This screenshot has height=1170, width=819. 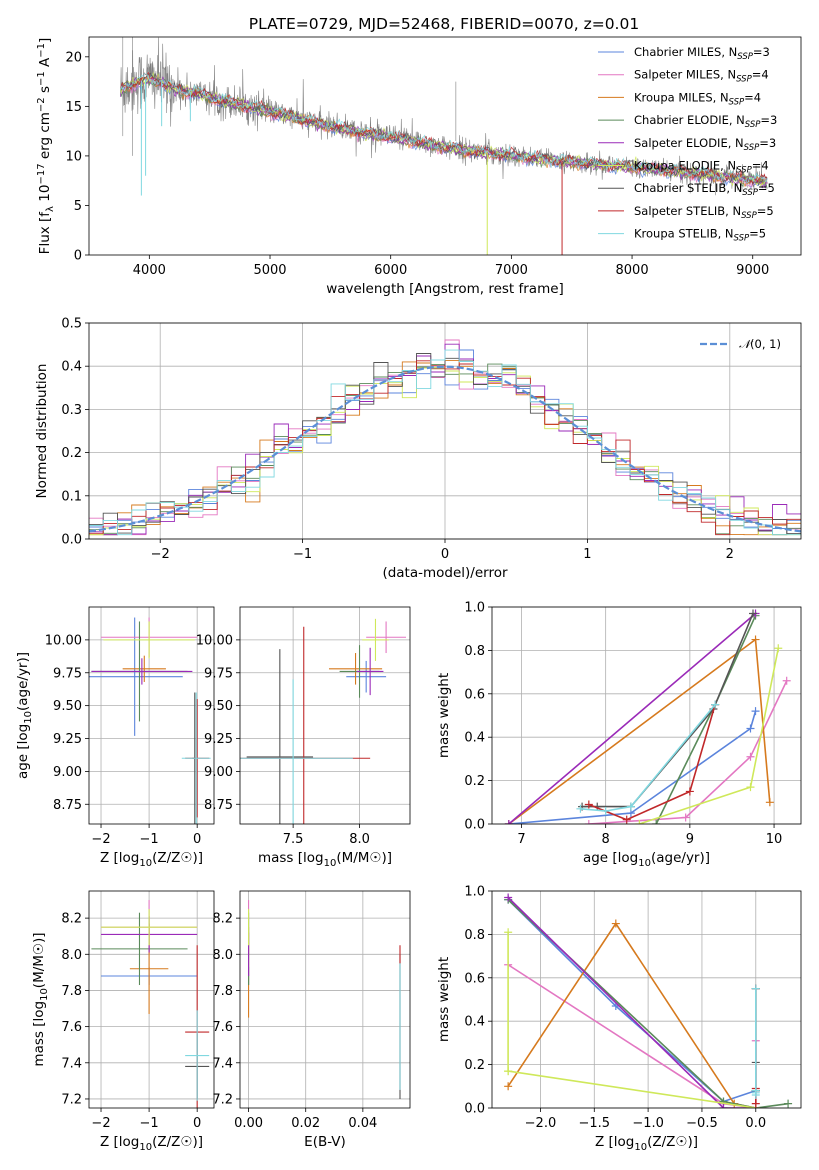 I want to click on legend-label-chab_elodie: Chabrier ELODIE, NSSP=3, so click(x=705, y=121).